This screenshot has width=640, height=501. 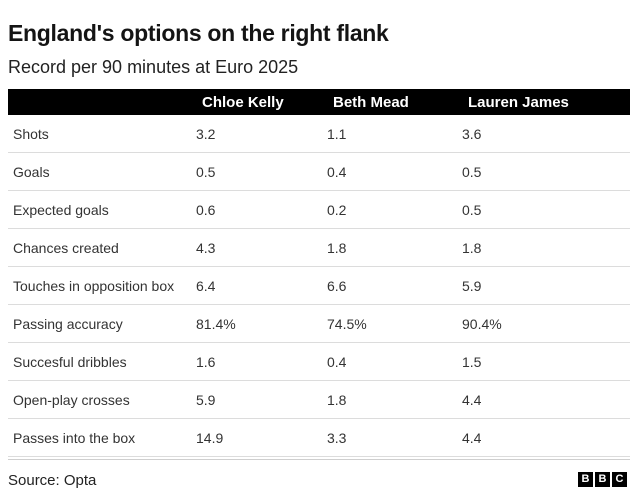 I want to click on table-header: Chloe Kelly Beth Mead Lauren James, so click(x=319, y=102).